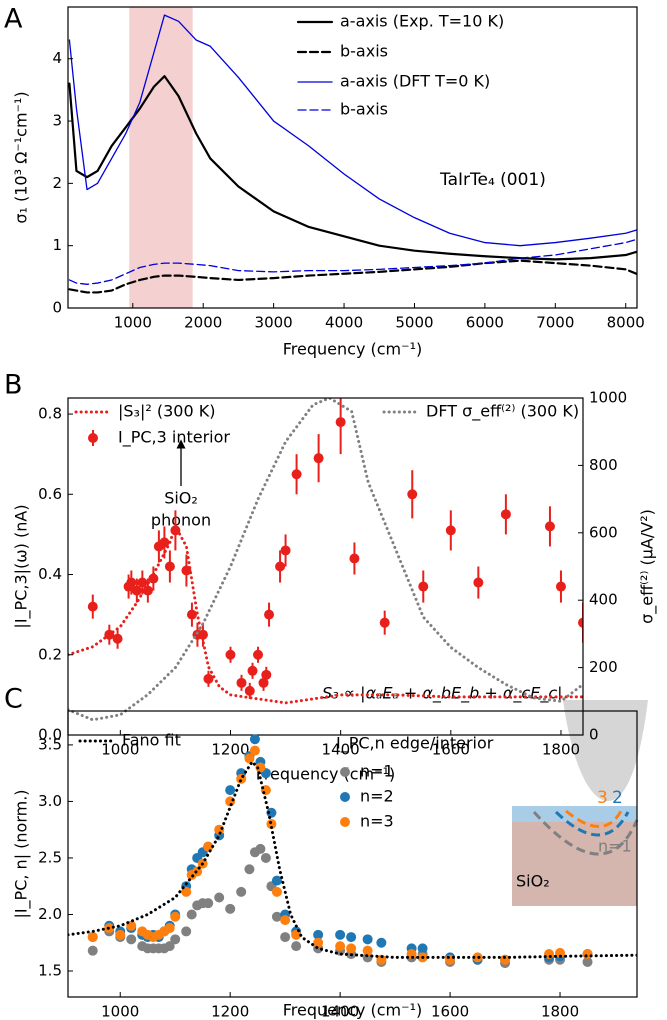 This screenshot has height=1020, width=667. What do you see at coordinates (617, 798) in the screenshot?
I see `inset-label: 2` at bounding box center [617, 798].